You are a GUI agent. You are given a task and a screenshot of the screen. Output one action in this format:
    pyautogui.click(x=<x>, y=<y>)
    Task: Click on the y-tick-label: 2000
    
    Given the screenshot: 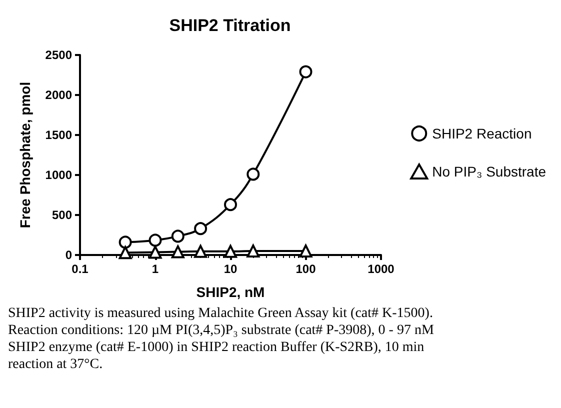 What is the action you would take?
    pyautogui.click(x=58, y=95)
    